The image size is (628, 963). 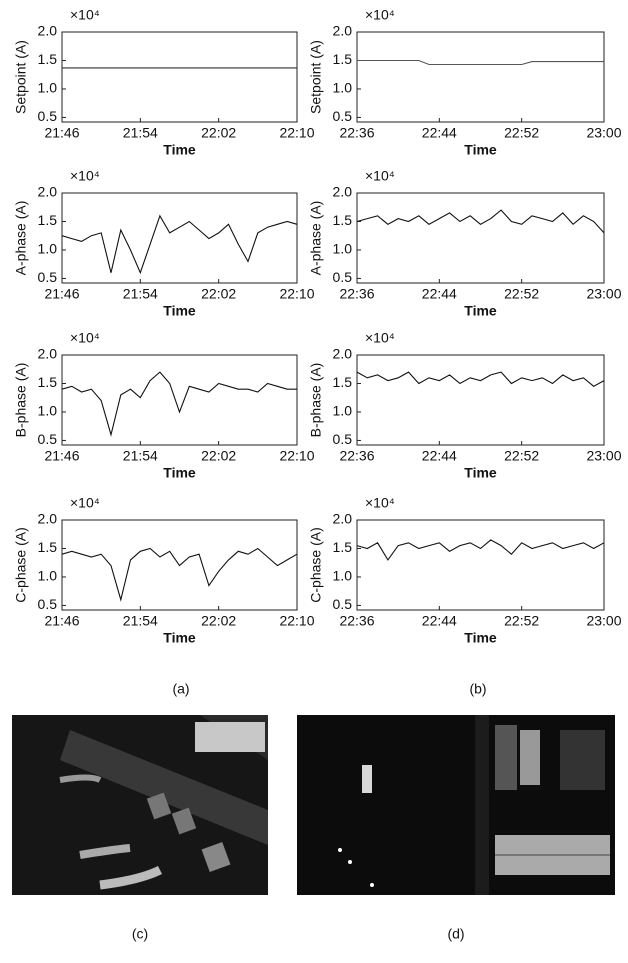 What do you see at coordinates (140, 934) in the screenshot?
I see `panel-label: (c)` at bounding box center [140, 934].